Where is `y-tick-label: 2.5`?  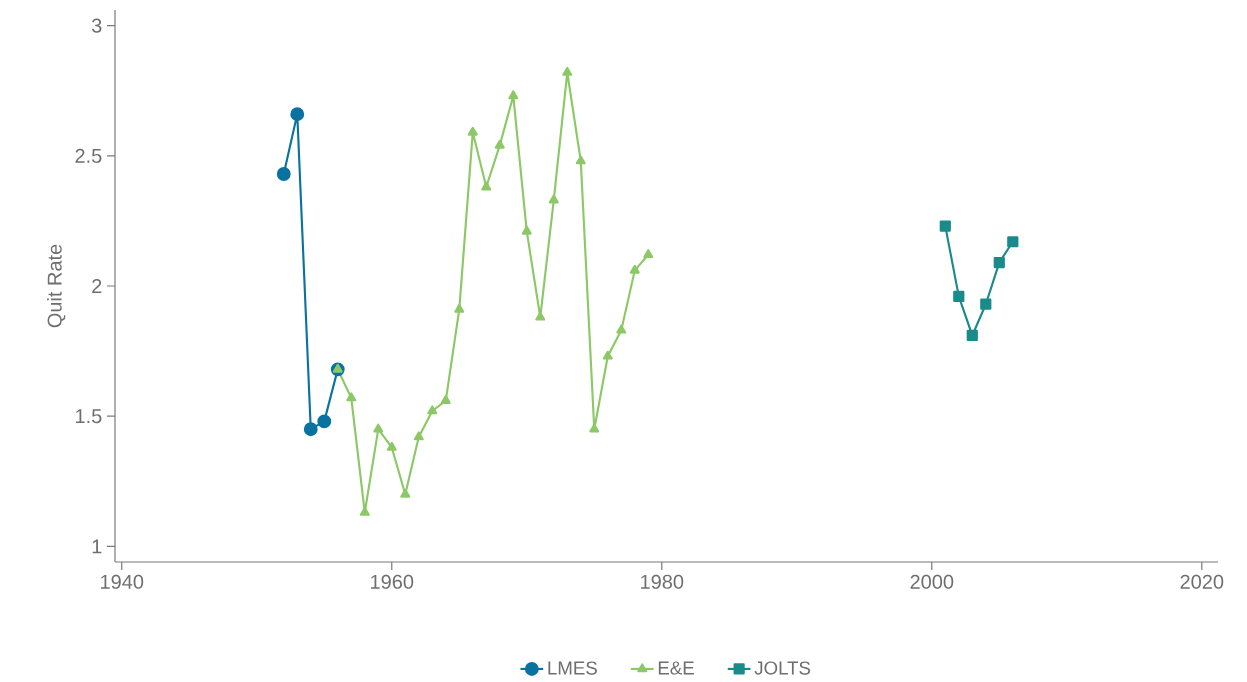 y-tick-label: 2.5 is located at coordinates (88, 155).